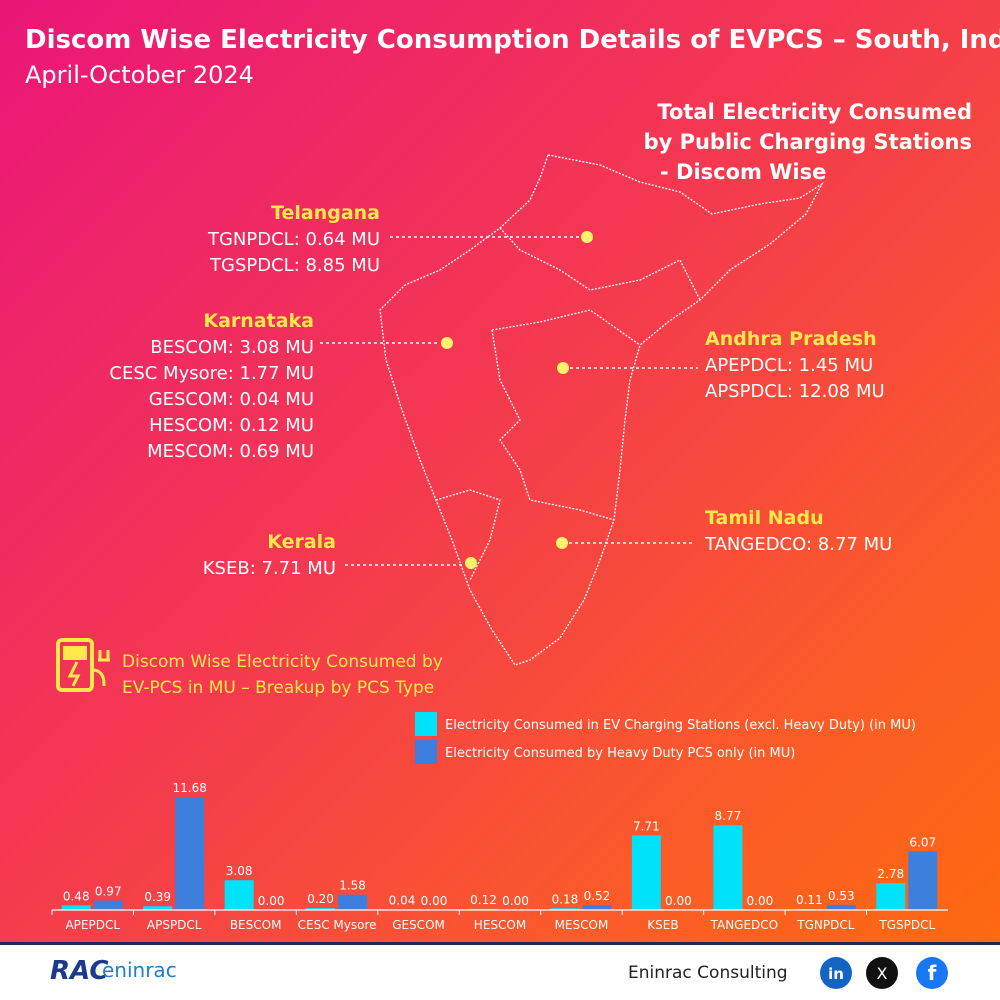  Describe the element at coordinates (402, 901) in the screenshot. I see `value-label: 0.04` at that location.